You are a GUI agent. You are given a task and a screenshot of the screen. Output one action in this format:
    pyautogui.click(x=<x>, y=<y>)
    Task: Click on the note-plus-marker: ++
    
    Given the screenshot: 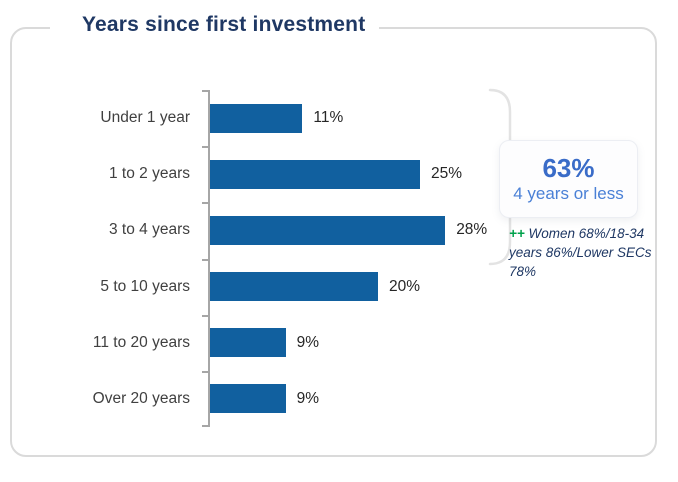 What is the action you would take?
    pyautogui.click(x=517, y=233)
    